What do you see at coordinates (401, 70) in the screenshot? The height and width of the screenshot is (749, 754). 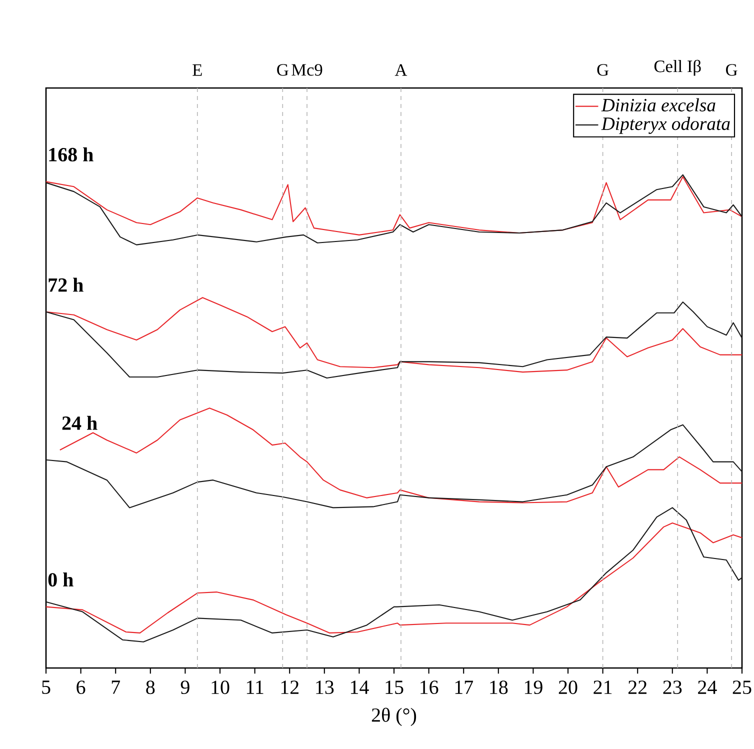 I see `ref-line-label: A` at bounding box center [401, 70].